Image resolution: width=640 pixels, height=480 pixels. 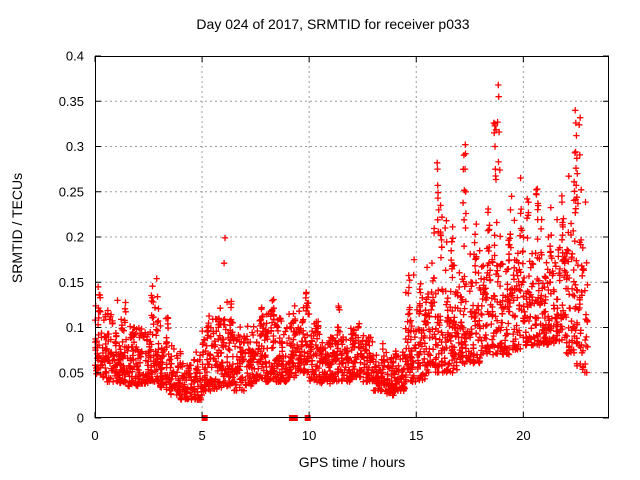 I want to click on x-tick-label: 15, so click(x=416, y=435).